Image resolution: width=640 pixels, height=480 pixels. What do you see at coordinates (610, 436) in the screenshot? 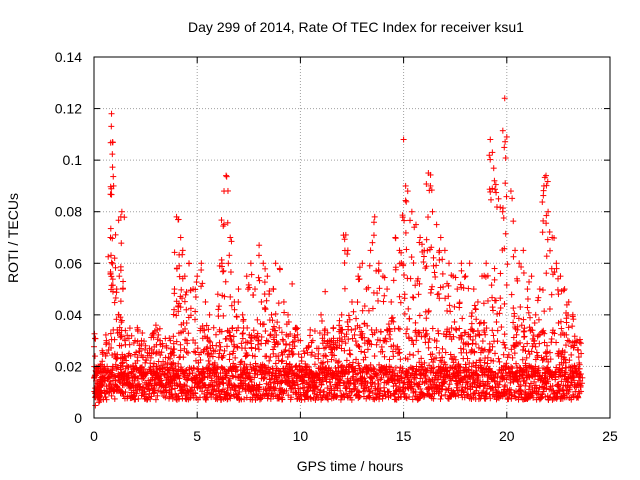
I see `x-tick-label: 25` at bounding box center [610, 436].